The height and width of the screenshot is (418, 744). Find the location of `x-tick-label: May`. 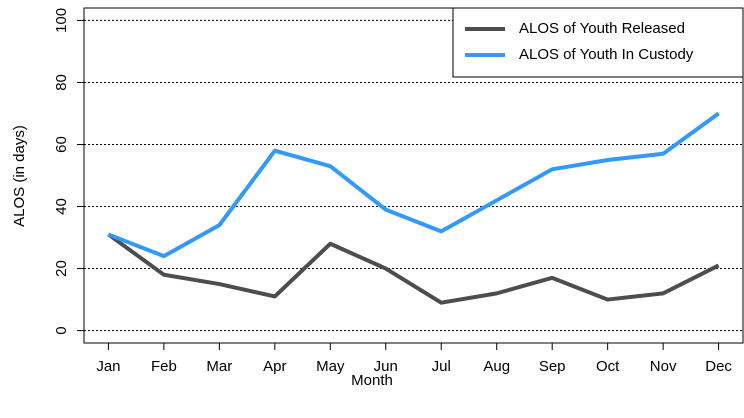

x-tick-label: May is located at coordinates (330, 366).